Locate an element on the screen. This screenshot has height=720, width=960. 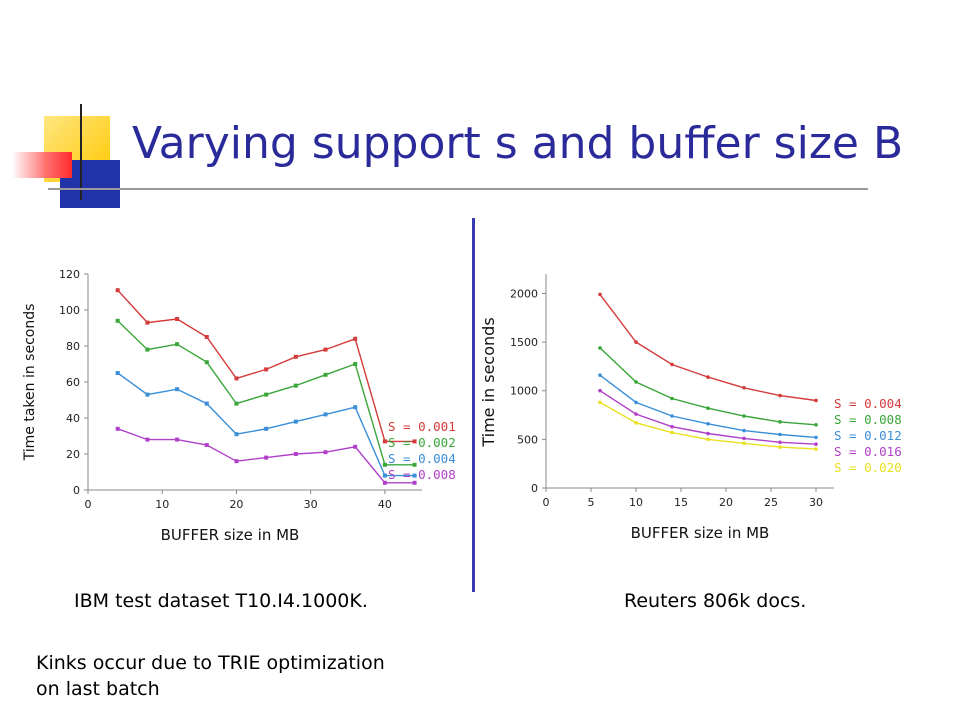
y-tick-label: 80 is located at coordinates (73, 346).